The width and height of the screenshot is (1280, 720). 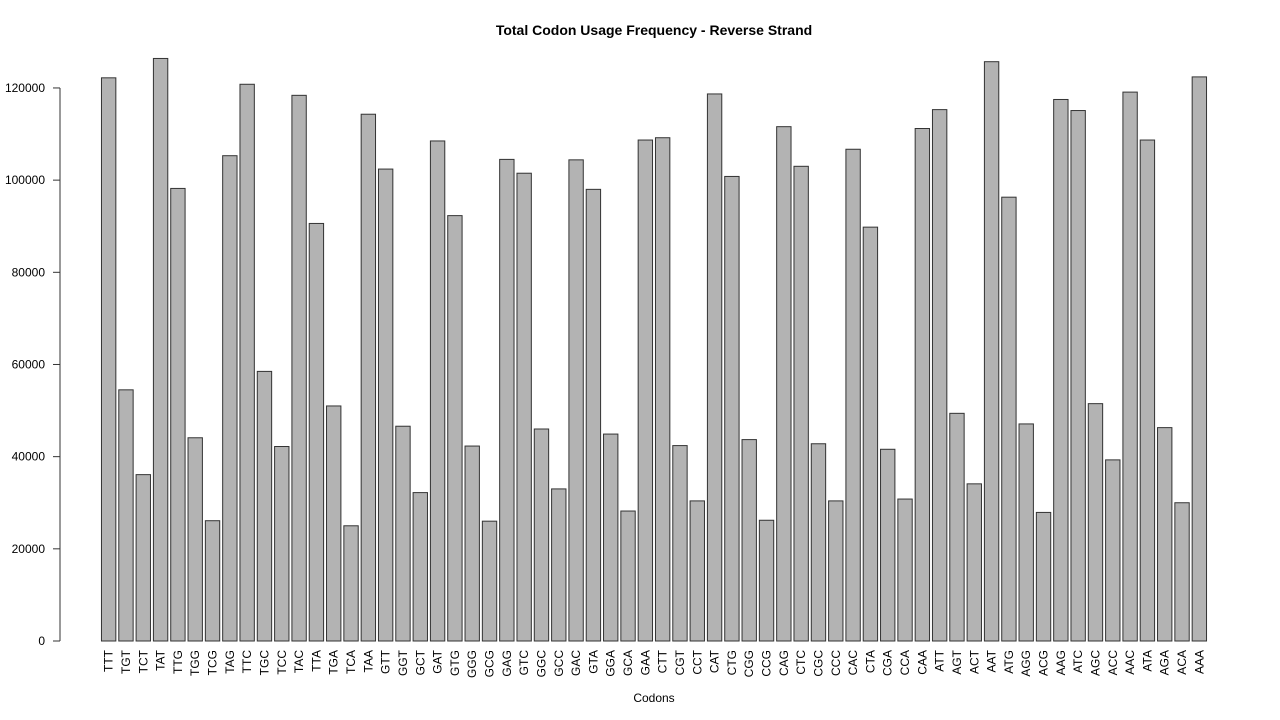 What do you see at coordinates (559, 663) in the screenshot?
I see `x-tick-label-gcc: GCC` at bounding box center [559, 663].